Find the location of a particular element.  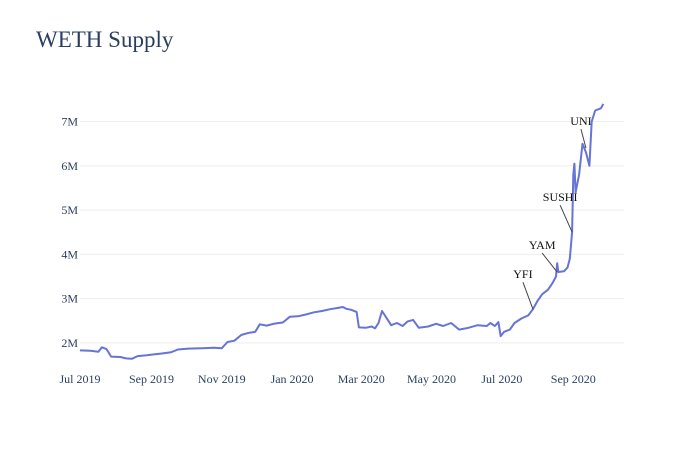

x-tick-label: Mar 2020 is located at coordinates (361, 379).